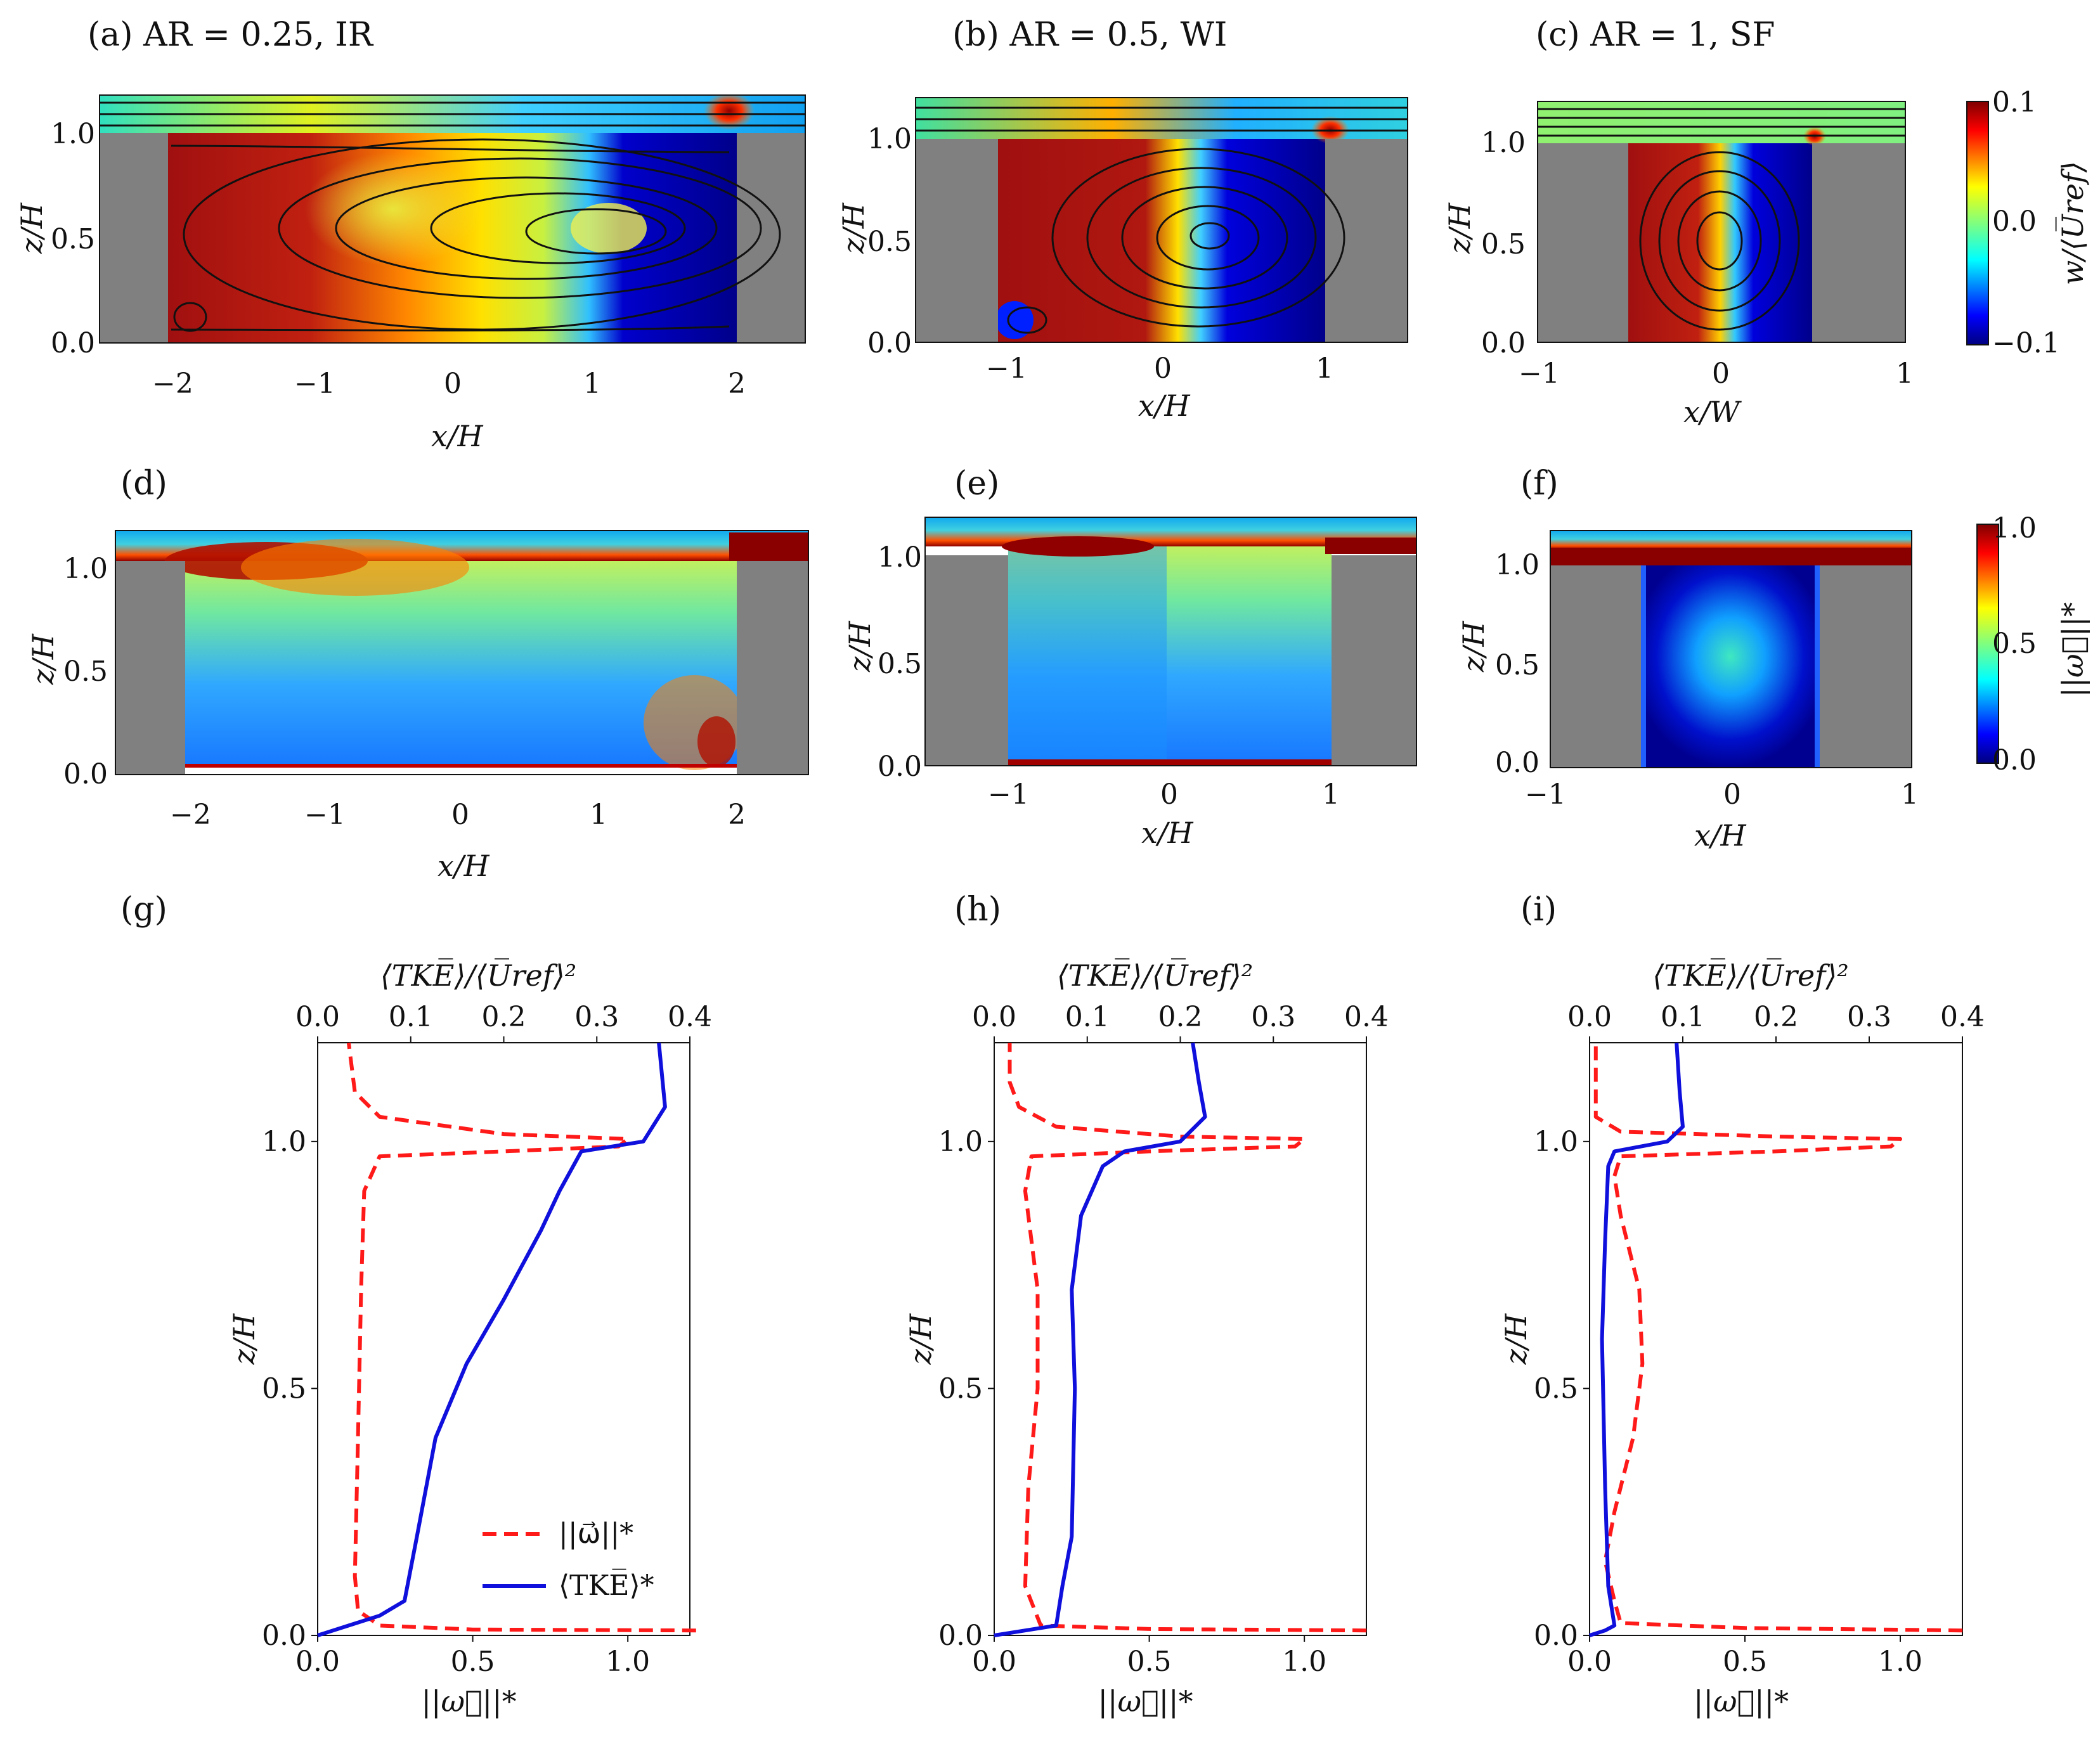  Describe the element at coordinates (1169, 795) in the screenshot. I see `panel-e-xtick-1: 0` at that location.